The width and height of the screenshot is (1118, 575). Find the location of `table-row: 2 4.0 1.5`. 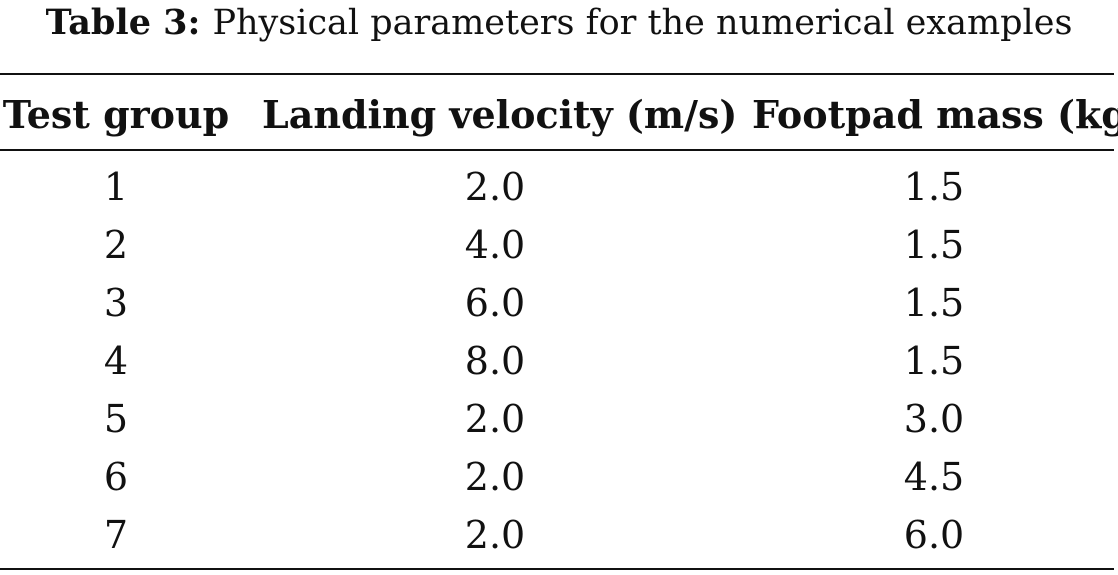

table-row: 2 4.0 1.5 is located at coordinates (559, 245).